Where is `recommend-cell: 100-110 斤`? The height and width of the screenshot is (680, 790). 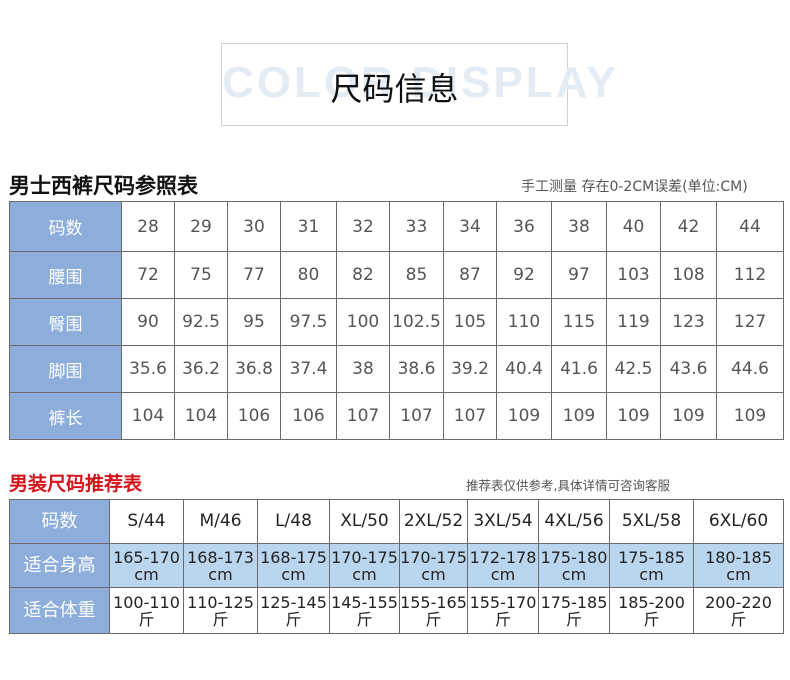
recommend-cell: 100-110 斤 is located at coordinates (146, 610).